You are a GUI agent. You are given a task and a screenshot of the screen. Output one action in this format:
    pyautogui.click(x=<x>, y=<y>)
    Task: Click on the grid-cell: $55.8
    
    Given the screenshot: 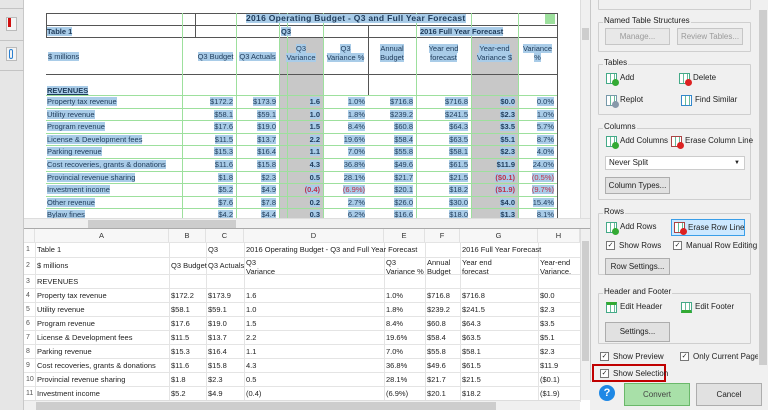 What is the action you would take?
    pyautogui.click(x=436, y=351)
    